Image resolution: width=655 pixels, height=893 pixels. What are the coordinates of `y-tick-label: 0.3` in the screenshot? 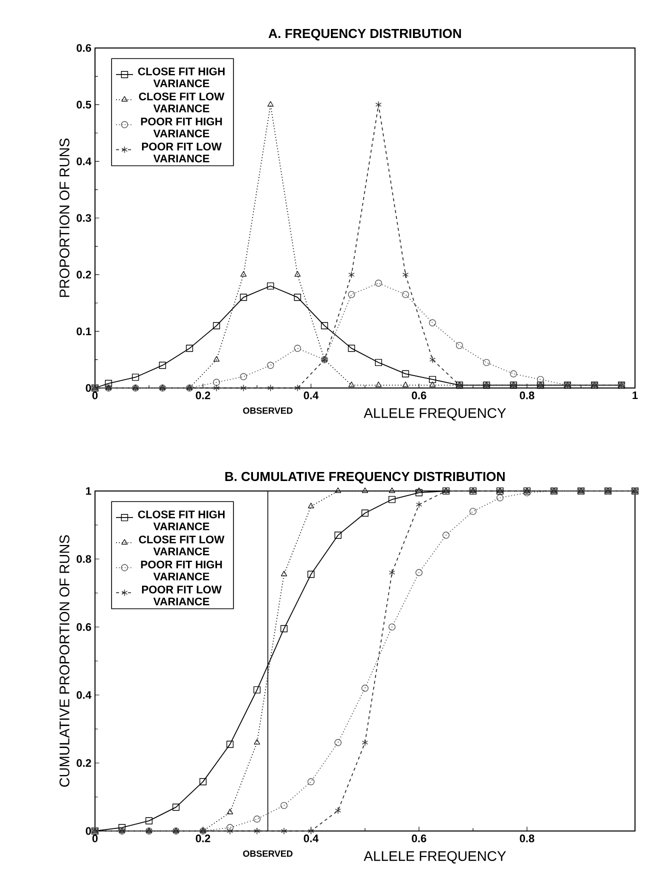 It's located at (84, 218).